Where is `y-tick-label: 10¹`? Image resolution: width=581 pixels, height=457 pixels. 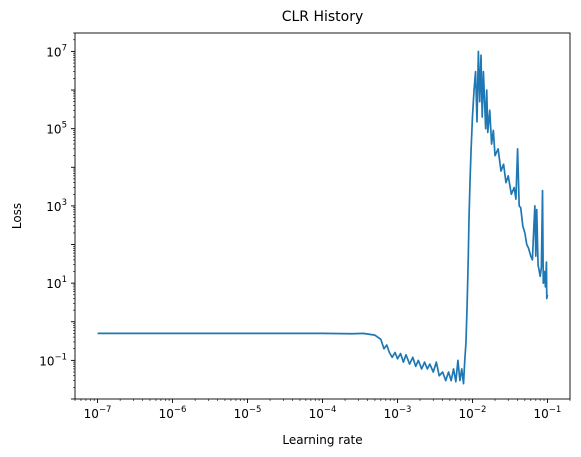 y-tick-label: 10¹ is located at coordinates (56, 283).